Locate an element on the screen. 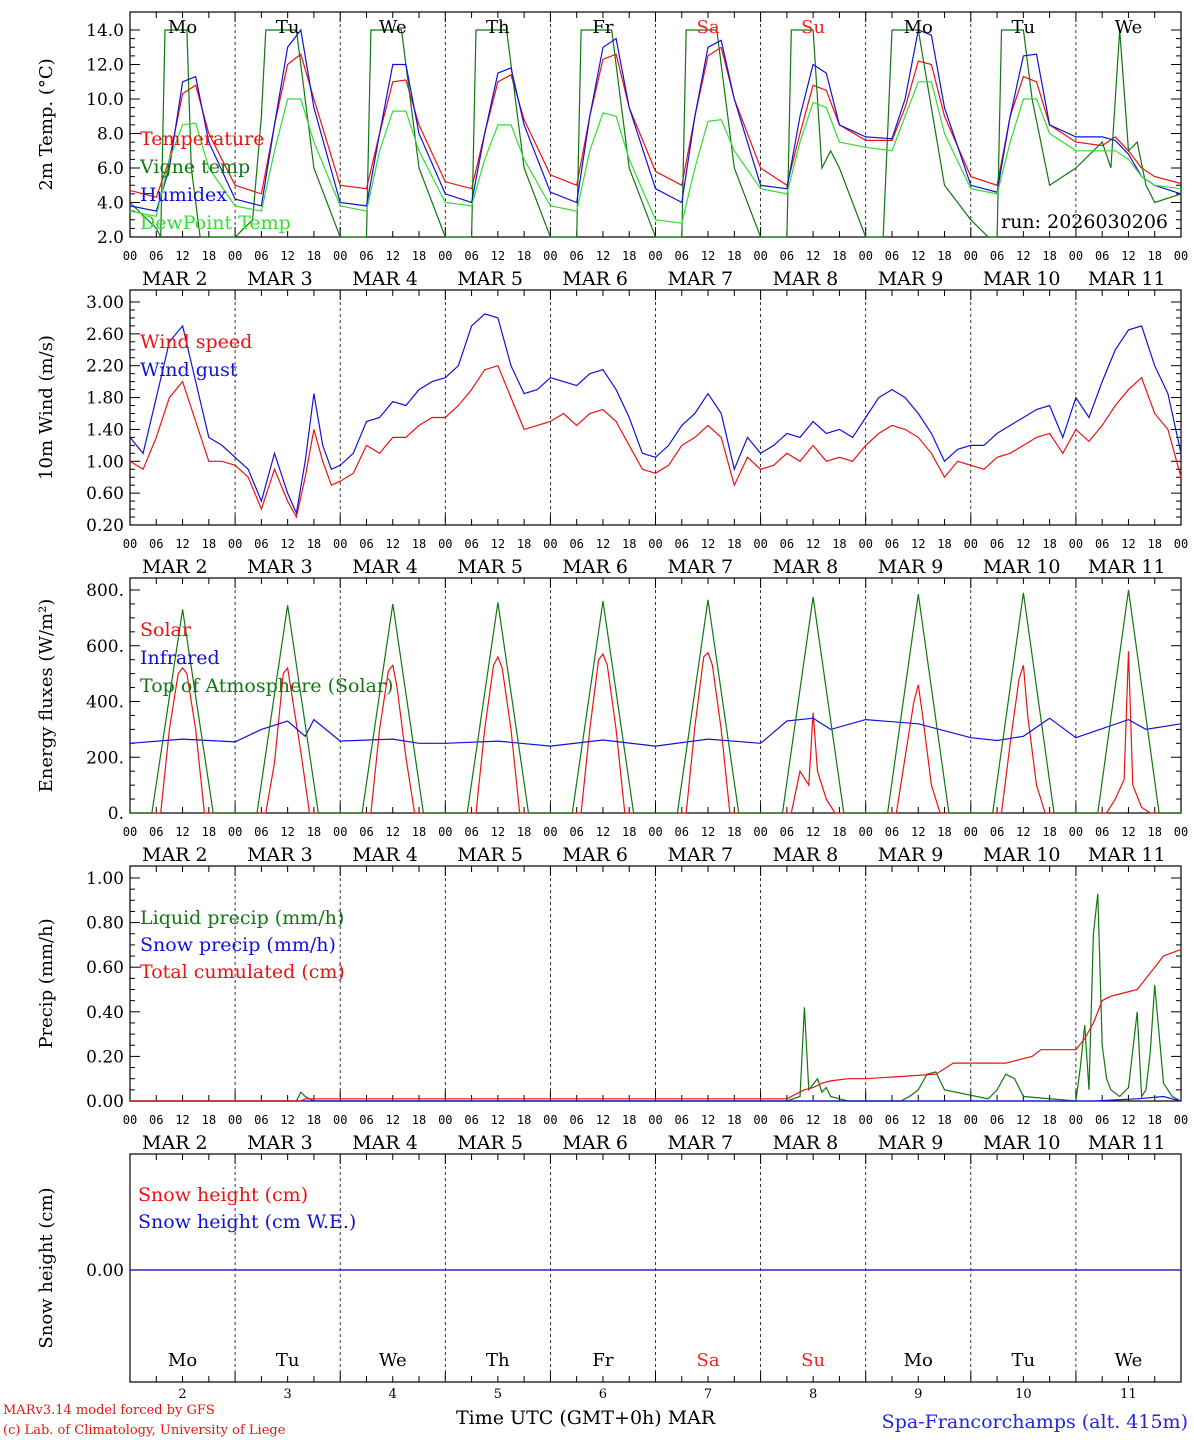  dow-label-bottom: Th is located at coordinates (498, 1360).